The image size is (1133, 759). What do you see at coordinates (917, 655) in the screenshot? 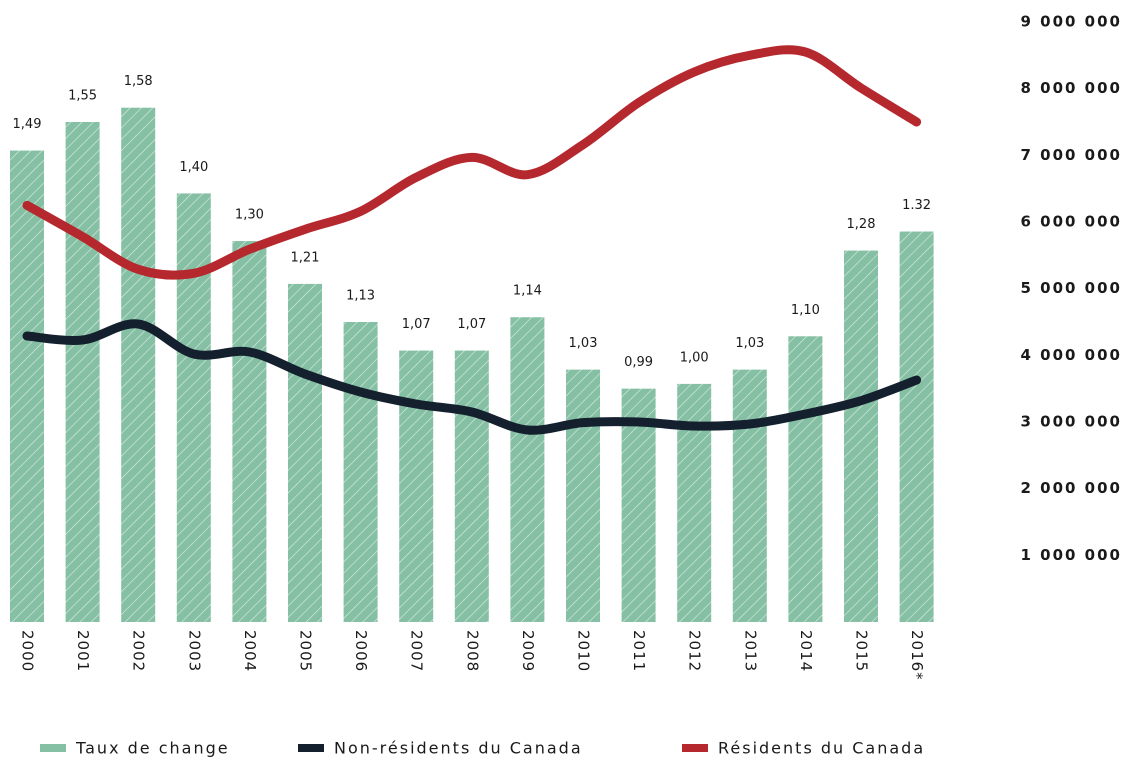
I see `x-tick-label: 2016*` at bounding box center [917, 655].